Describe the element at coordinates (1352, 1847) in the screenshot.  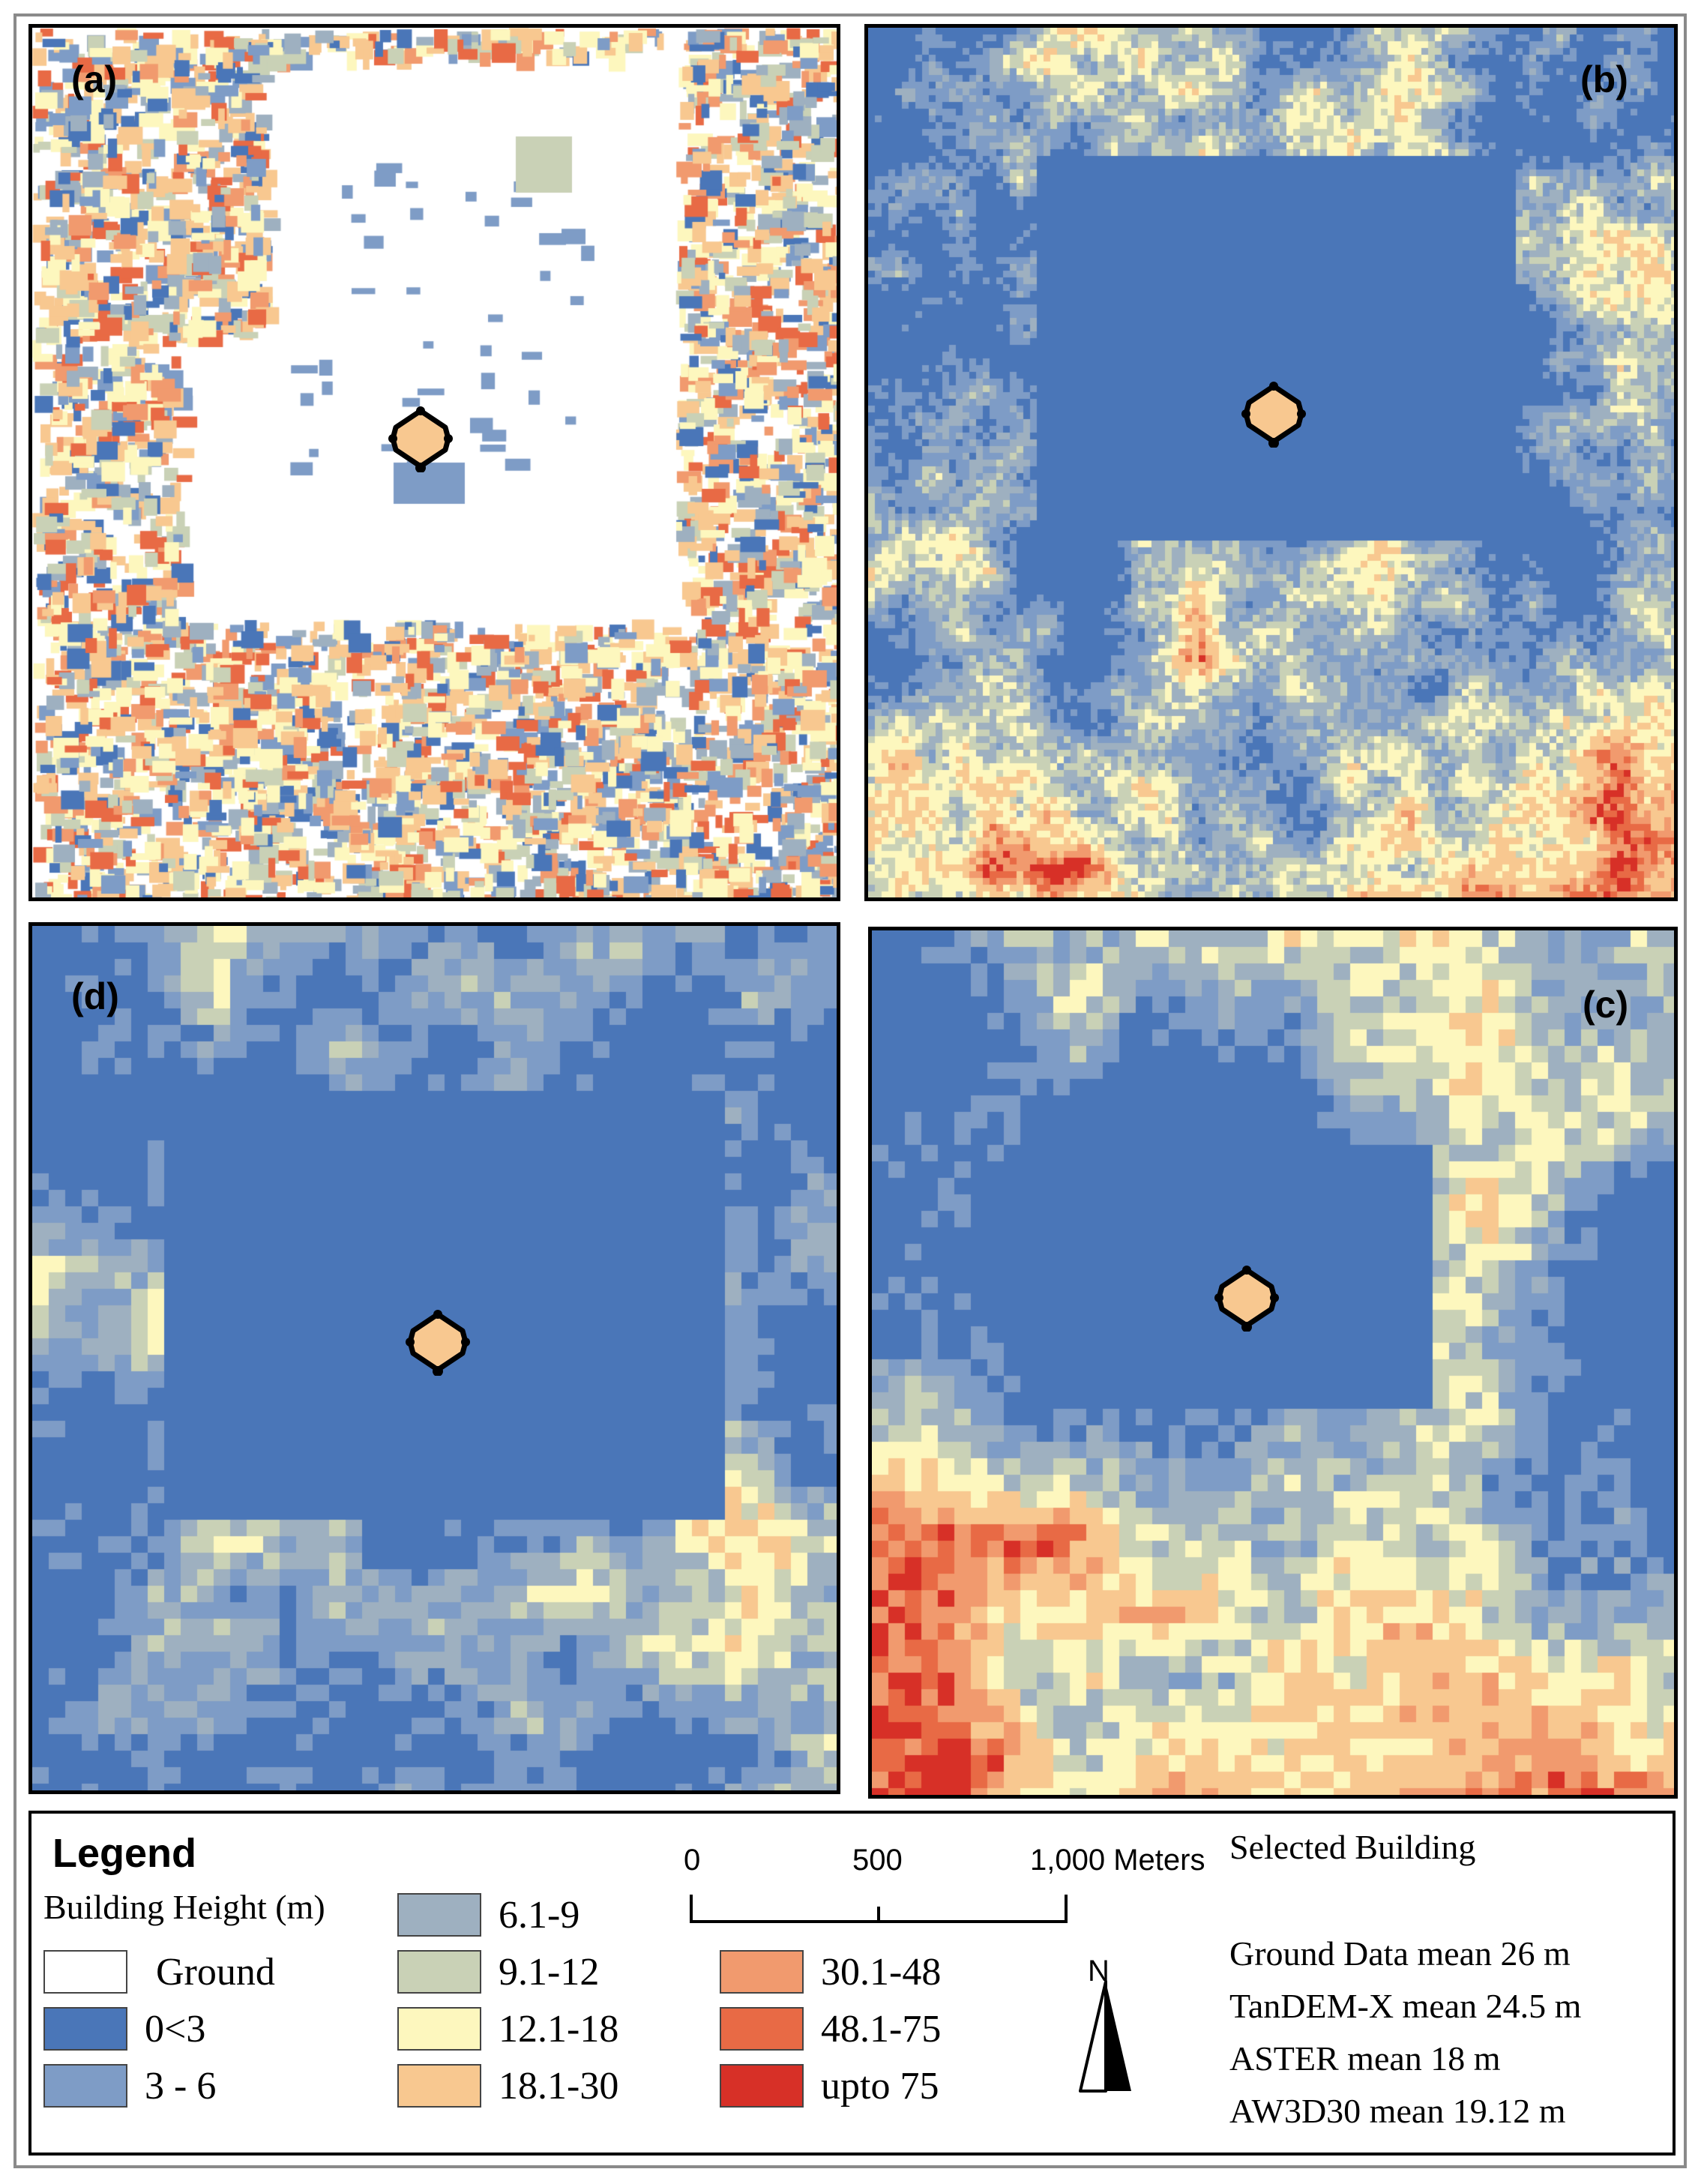
I see `selected-building-title: Selected Building` at that location.